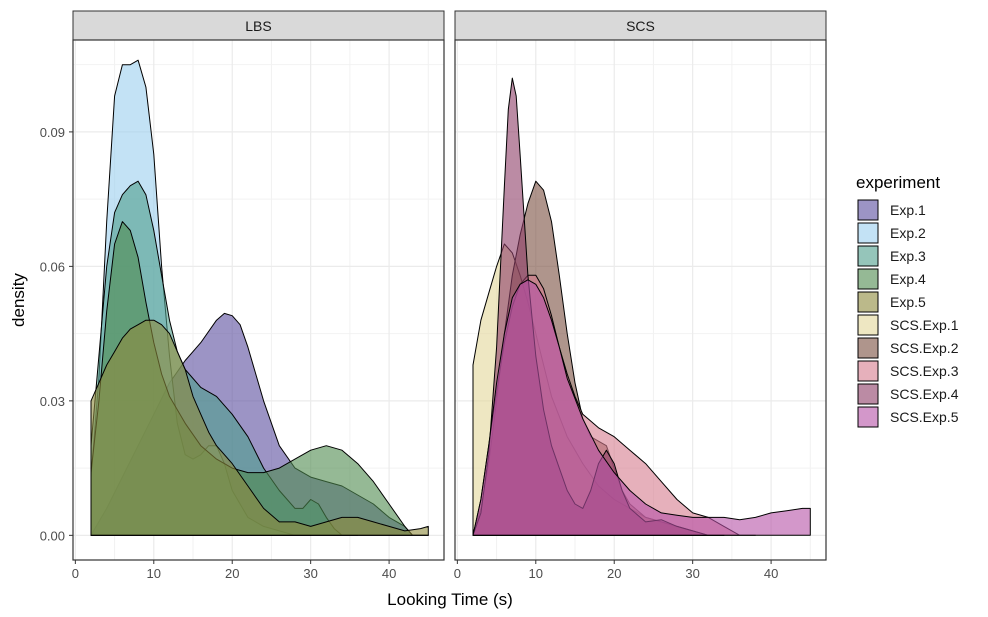  I want to click on legend-label: Exp.4, so click(908, 279).